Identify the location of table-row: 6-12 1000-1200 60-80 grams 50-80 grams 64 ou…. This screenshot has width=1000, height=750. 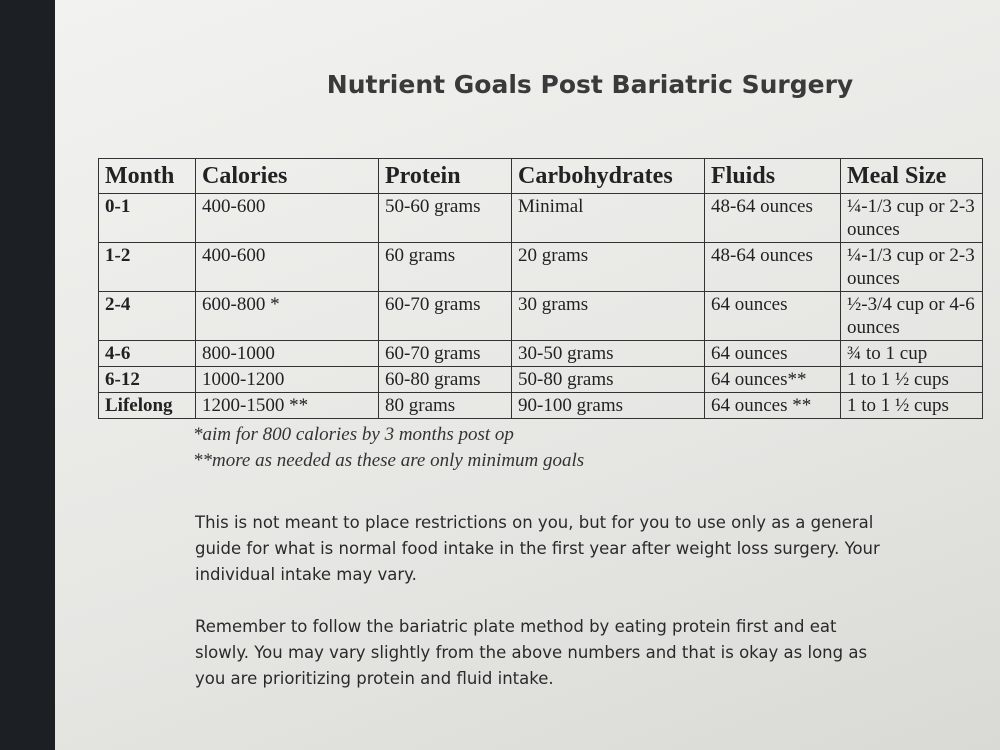
(540, 379).